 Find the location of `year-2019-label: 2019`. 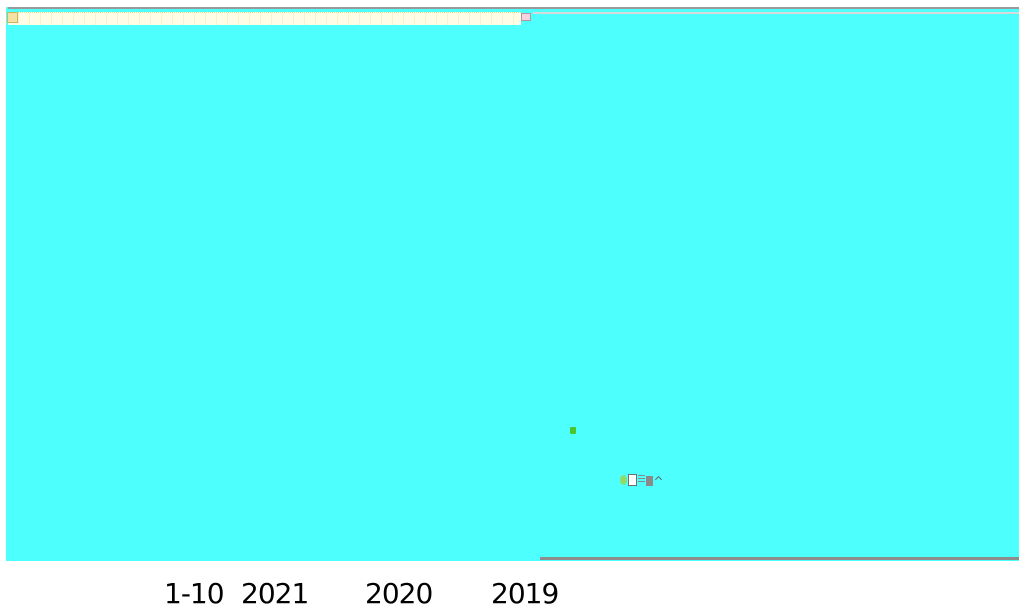

year-2019-label: 2019 is located at coordinates (525, 593).